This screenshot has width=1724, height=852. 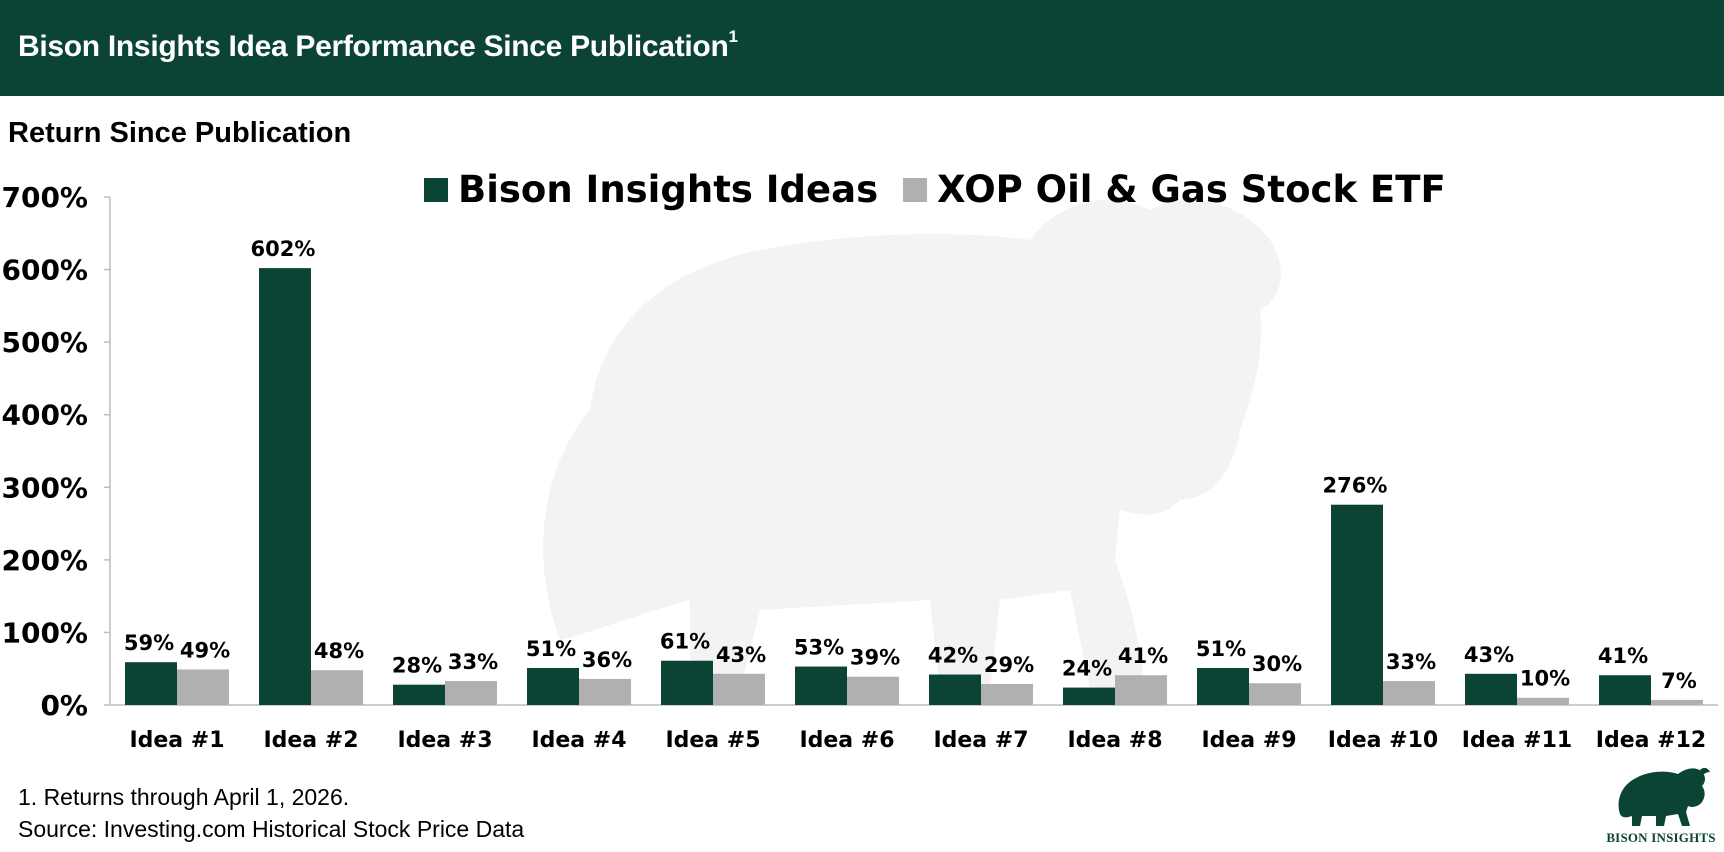 What do you see at coordinates (44, 270) in the screenshot?
I see `y-tick-label: 600%` at bounding box center [44, 270].